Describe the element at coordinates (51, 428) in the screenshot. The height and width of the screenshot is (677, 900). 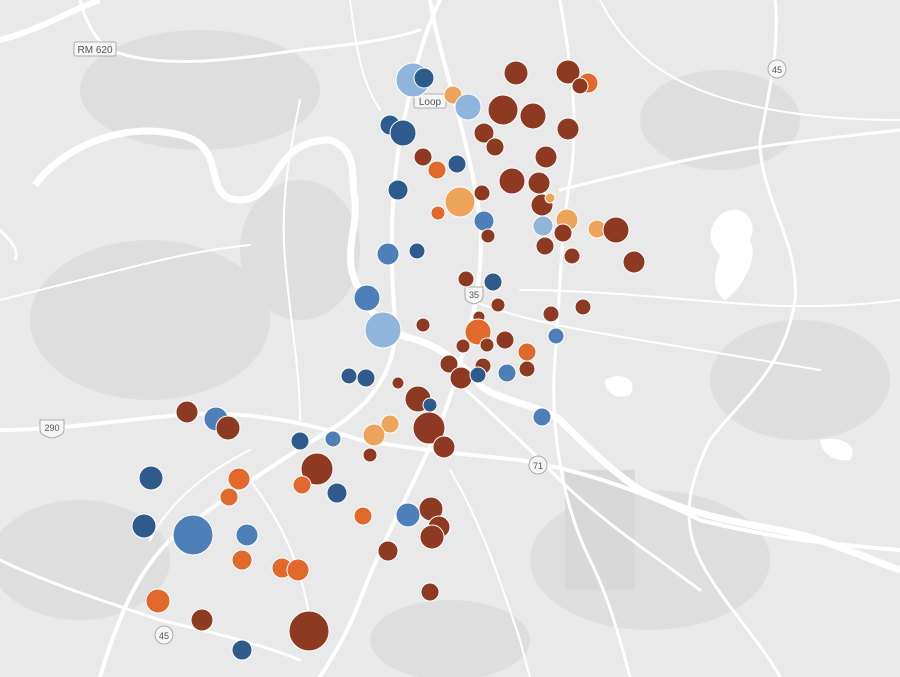
I see `us290-label: 290` at that location.